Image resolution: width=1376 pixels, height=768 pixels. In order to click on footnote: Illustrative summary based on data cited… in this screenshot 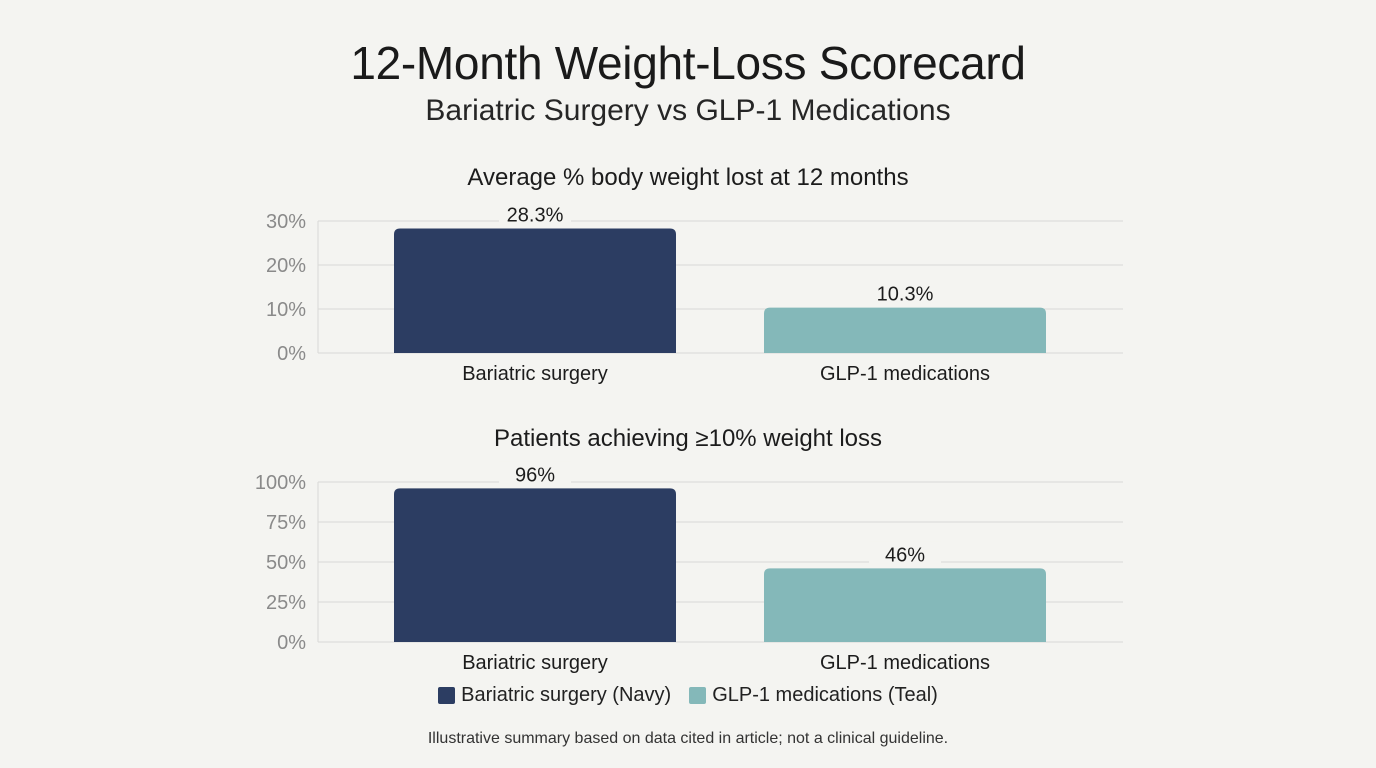, I will do `click(688, 738)`.